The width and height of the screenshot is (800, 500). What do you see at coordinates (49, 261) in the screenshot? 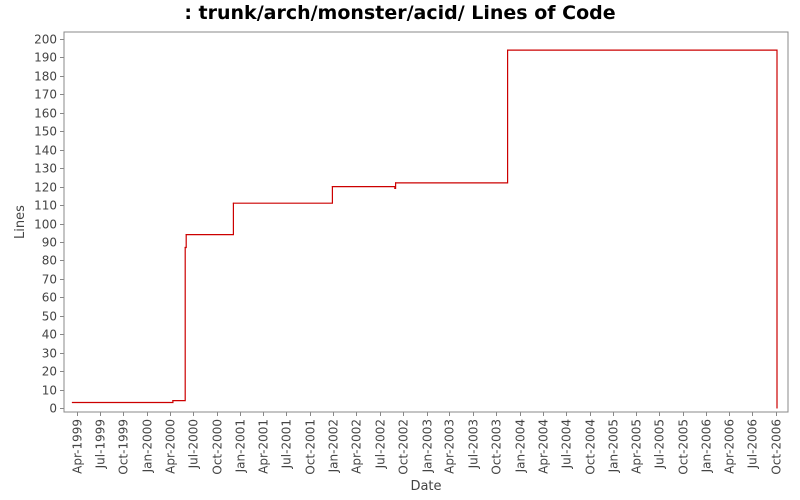
I see `y-tick-label: 80` at bounding box center [49, 261].